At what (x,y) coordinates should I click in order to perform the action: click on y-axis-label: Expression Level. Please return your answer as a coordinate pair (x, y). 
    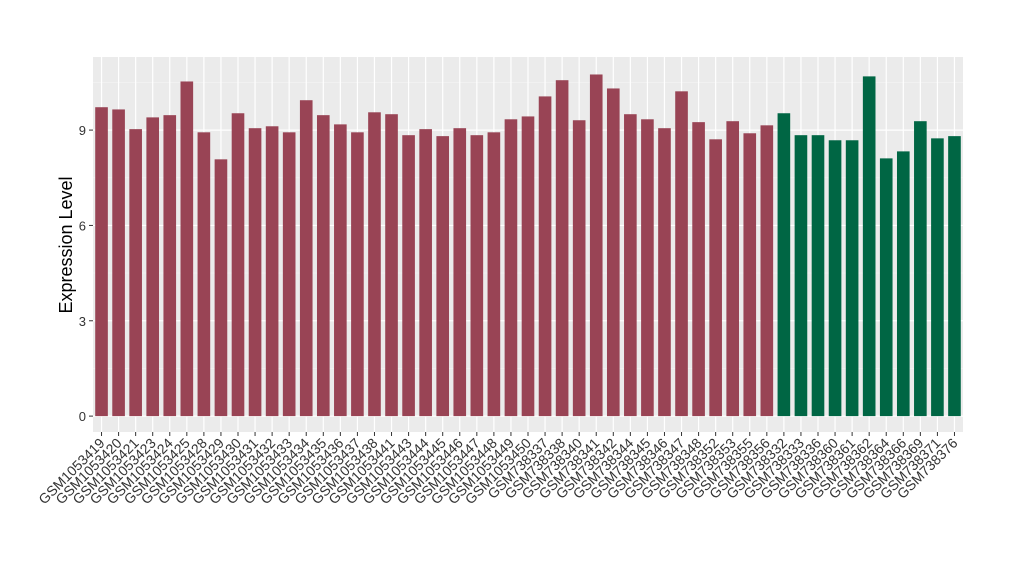
    Looking at the image, I should click on (66, 244).